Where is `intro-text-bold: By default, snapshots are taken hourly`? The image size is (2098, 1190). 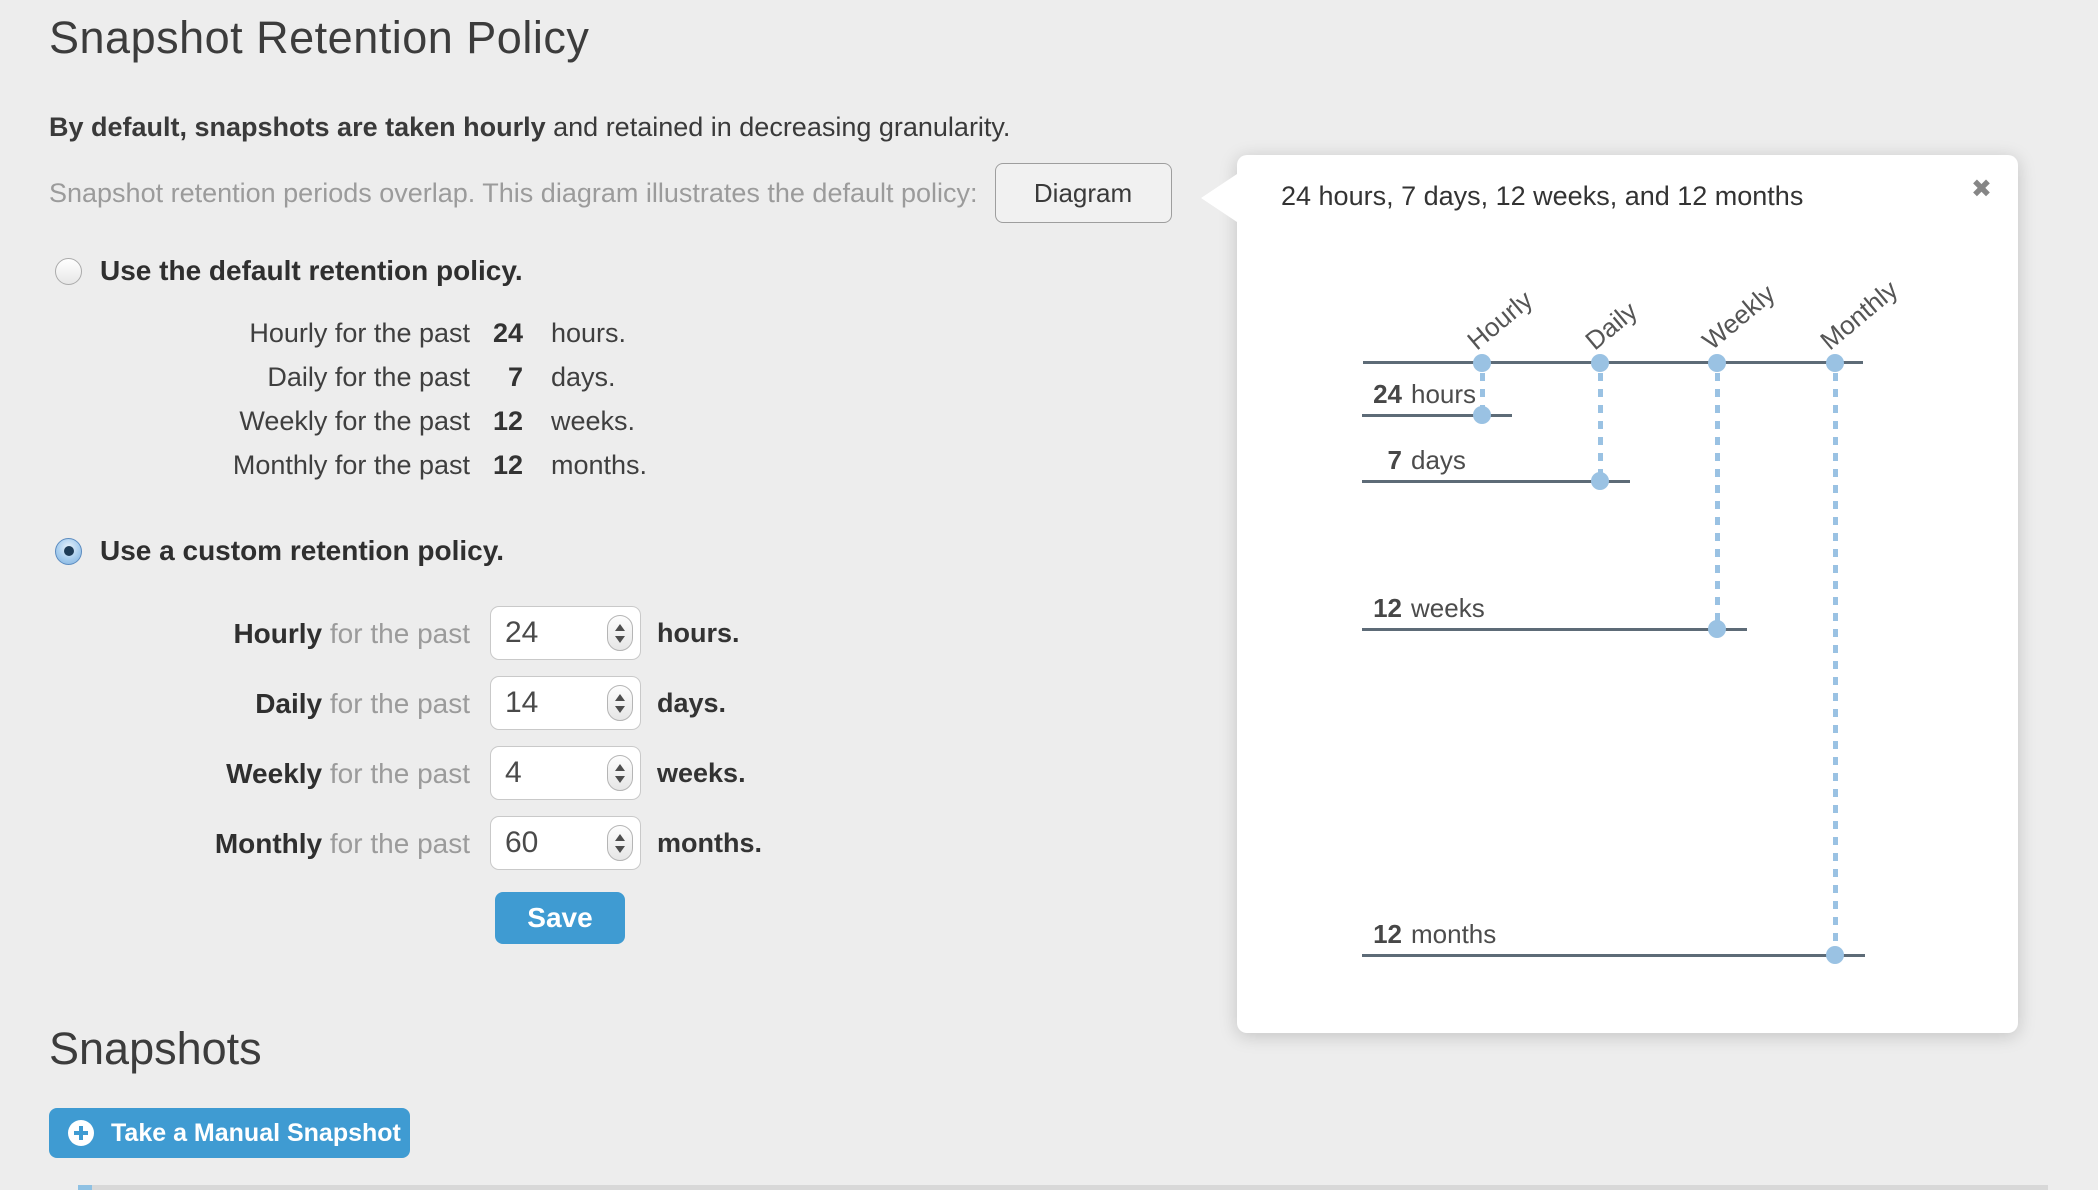 intro-text-bold: By default, snapshots are taken hourly is located at coordinates (297, 127).